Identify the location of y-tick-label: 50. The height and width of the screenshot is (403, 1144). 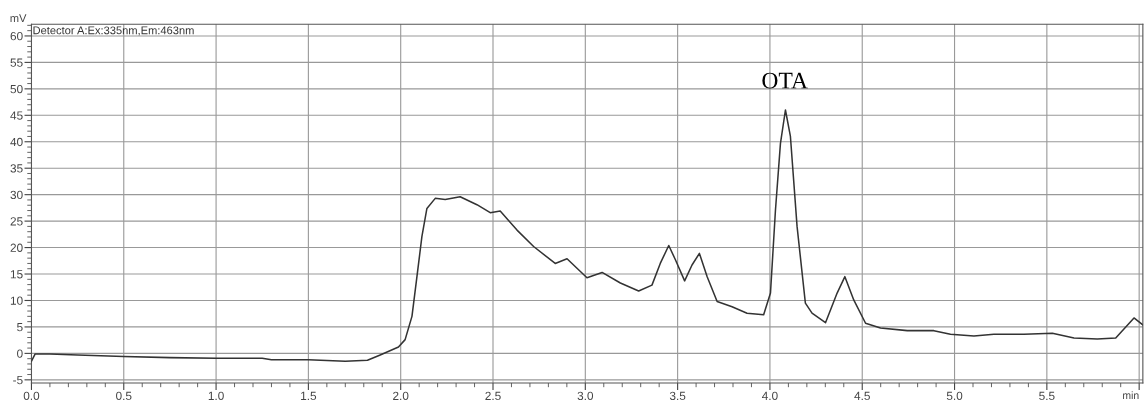
(16, 89).